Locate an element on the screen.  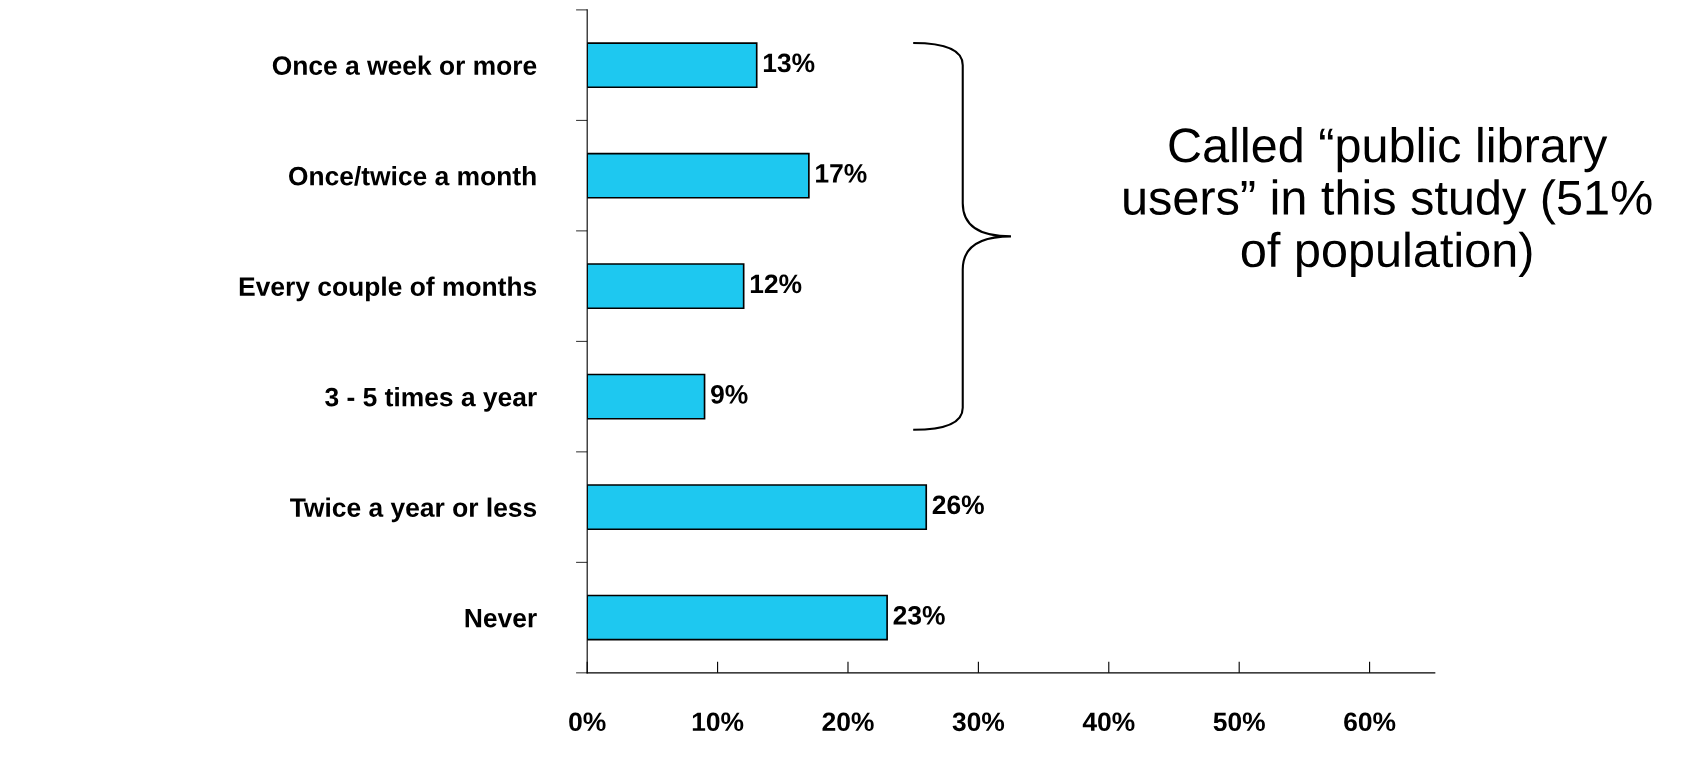
data-label: 26% is located at coordinates (958, 505).